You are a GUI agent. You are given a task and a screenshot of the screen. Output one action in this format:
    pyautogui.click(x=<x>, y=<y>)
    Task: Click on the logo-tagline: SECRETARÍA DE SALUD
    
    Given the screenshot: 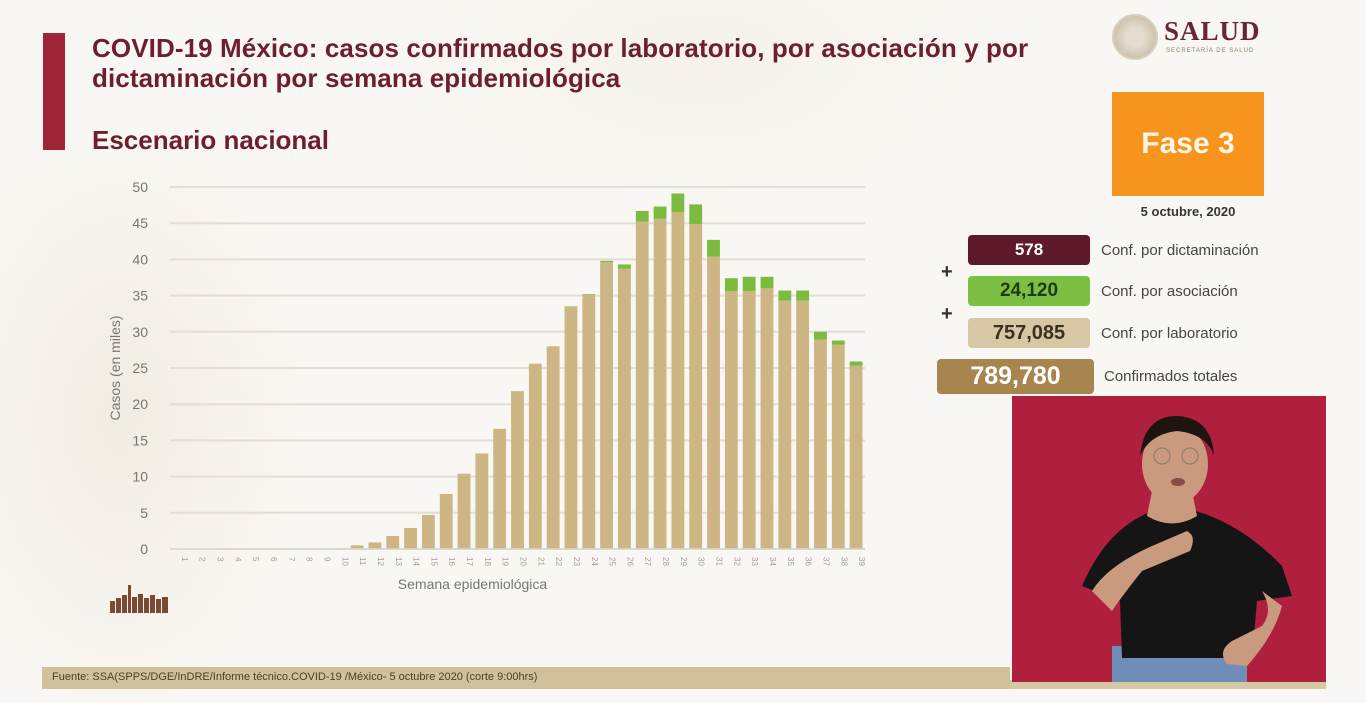 What is the action you would take?
    pyautogui.click(x=1210, y=51)
    